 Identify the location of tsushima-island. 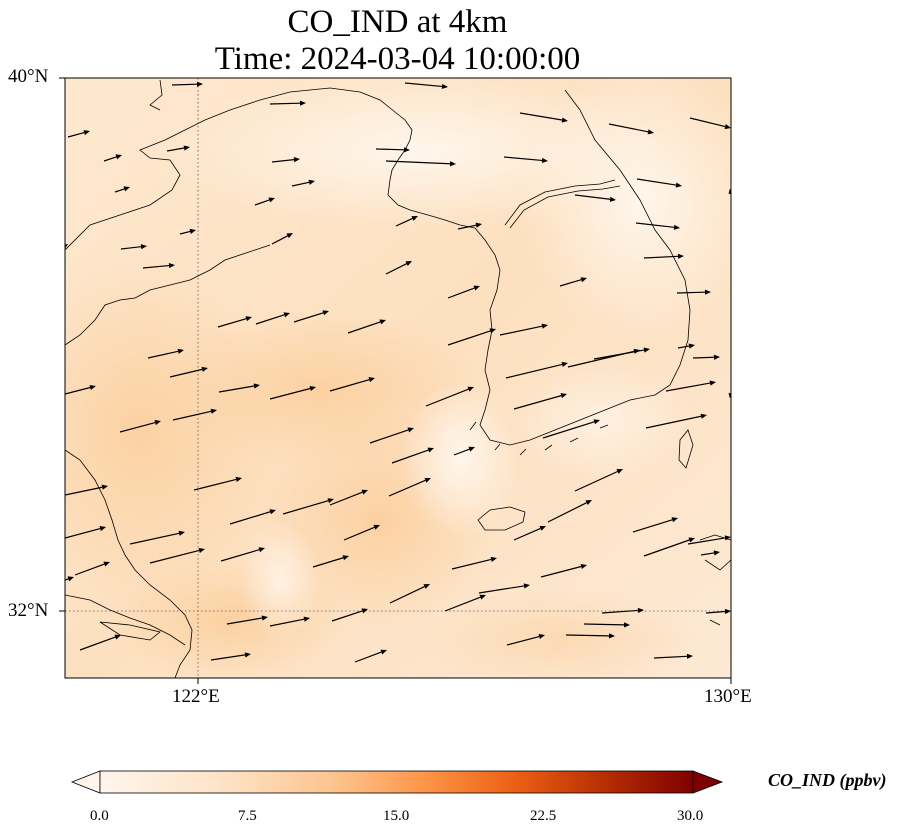
(686, 449).